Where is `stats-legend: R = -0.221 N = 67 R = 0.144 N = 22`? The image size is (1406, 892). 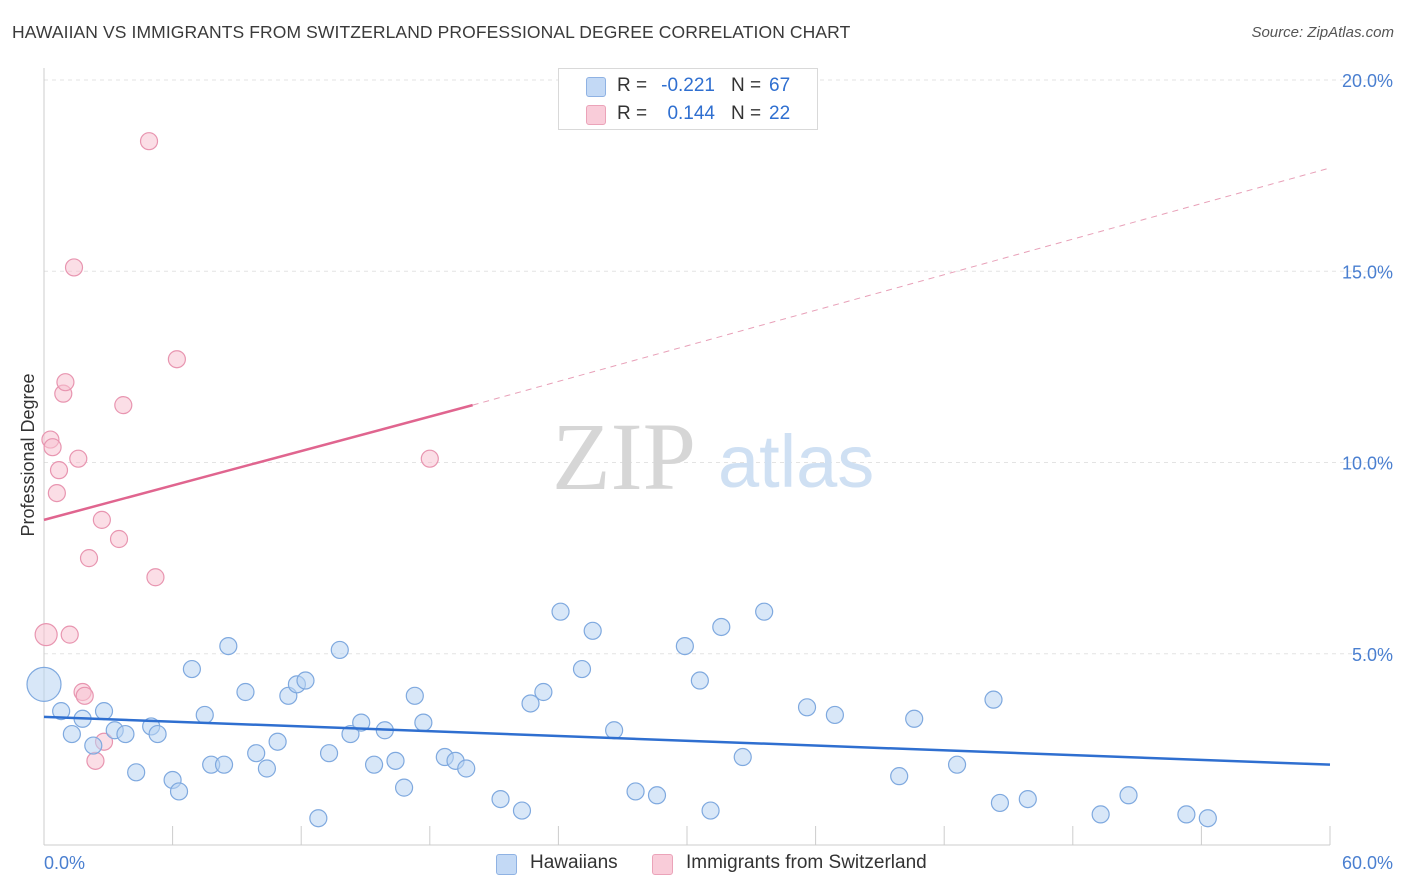 stats-legend: R = -0.221 N = 67 R = 0.144 N = 22 is located at coordinates (688, 99).